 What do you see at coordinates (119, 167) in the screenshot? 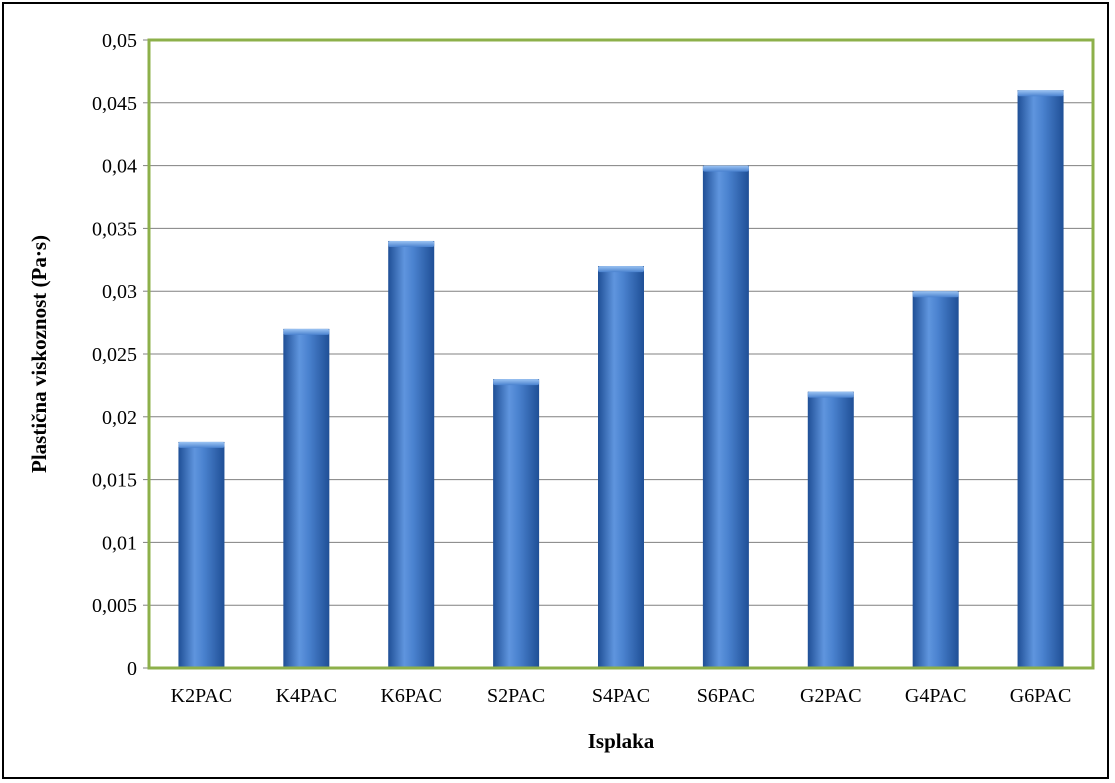
I see `y-tick-label: 0,04` at bounding box center [119, 167].